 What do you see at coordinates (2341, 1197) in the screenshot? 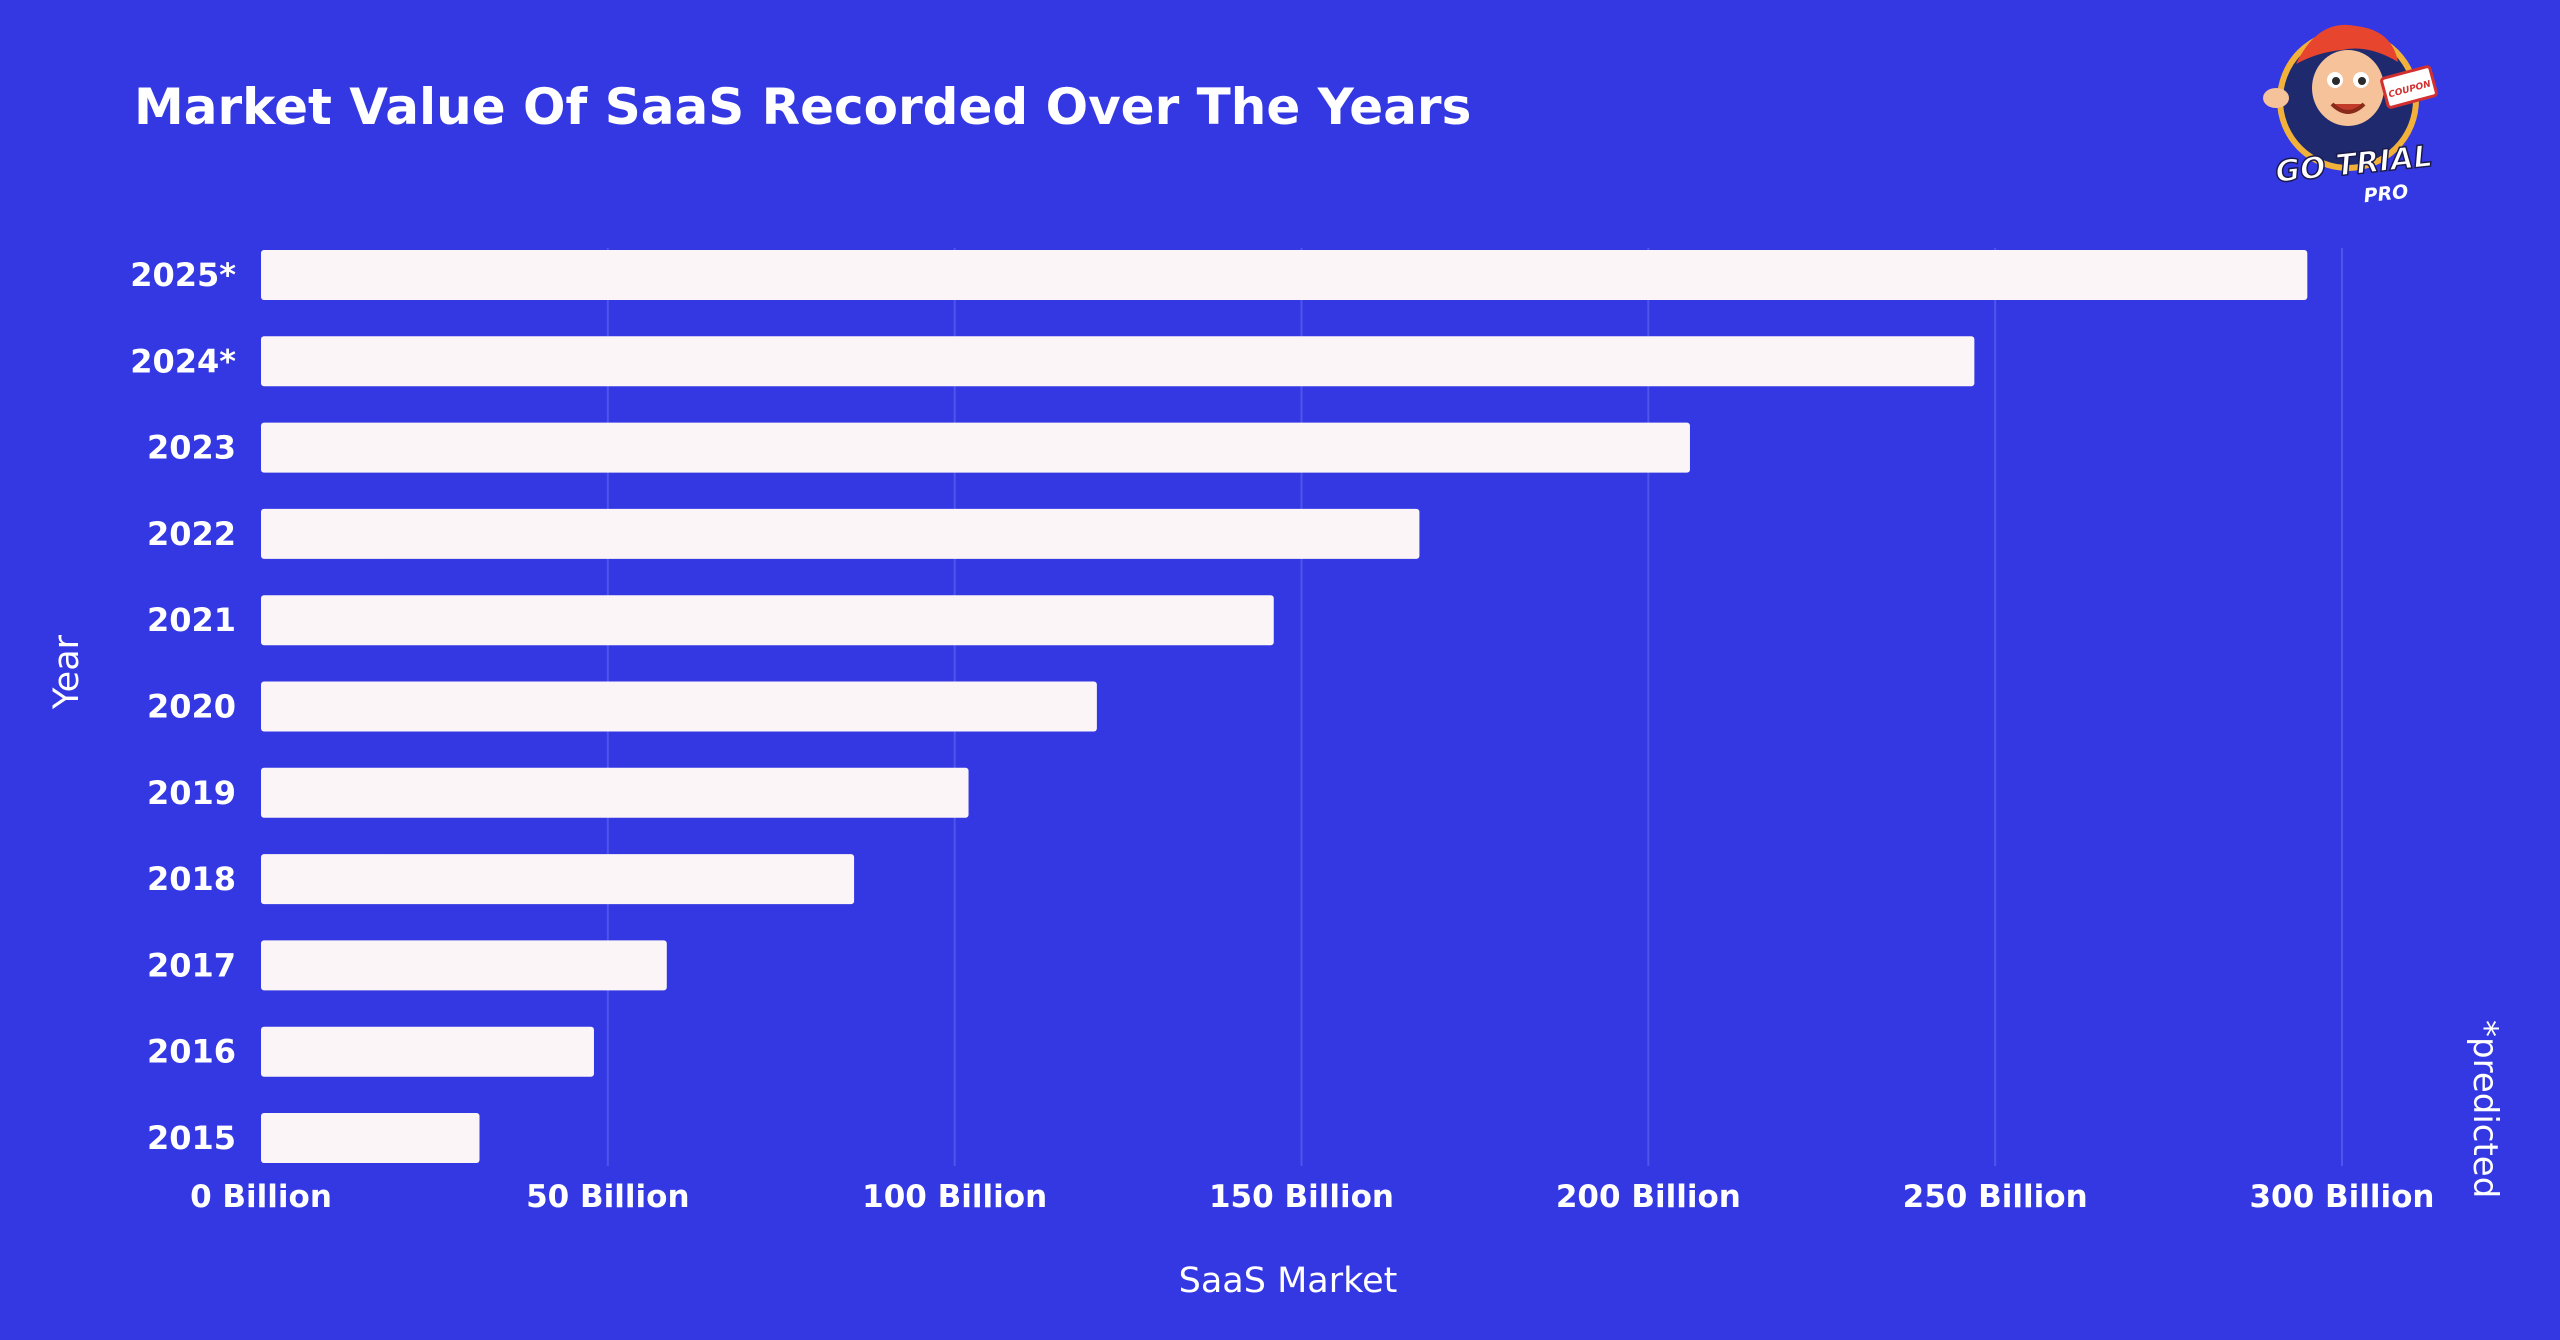
I see `x-tick-label: 300 Billion` at bounding box center [2341, 1197].